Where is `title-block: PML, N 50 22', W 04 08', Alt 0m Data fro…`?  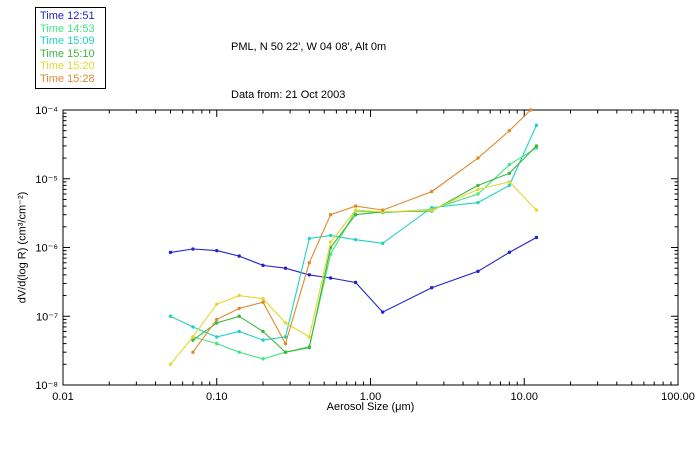 title-block: PML, N 50 22', W 04 08', Alt 0m Data fro… is located at coordinates (308, 71).